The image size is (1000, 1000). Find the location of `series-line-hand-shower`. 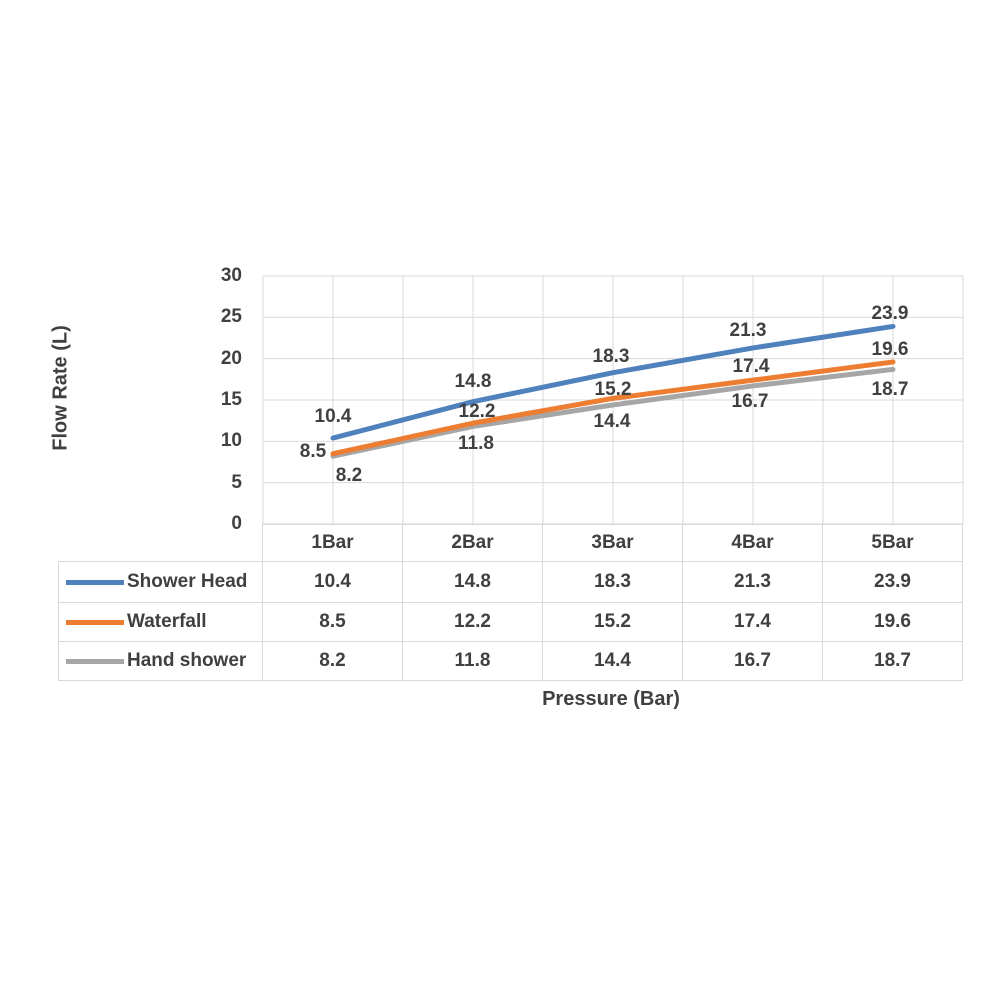

series-line-hand-shower is located at coordinates (613, 412).